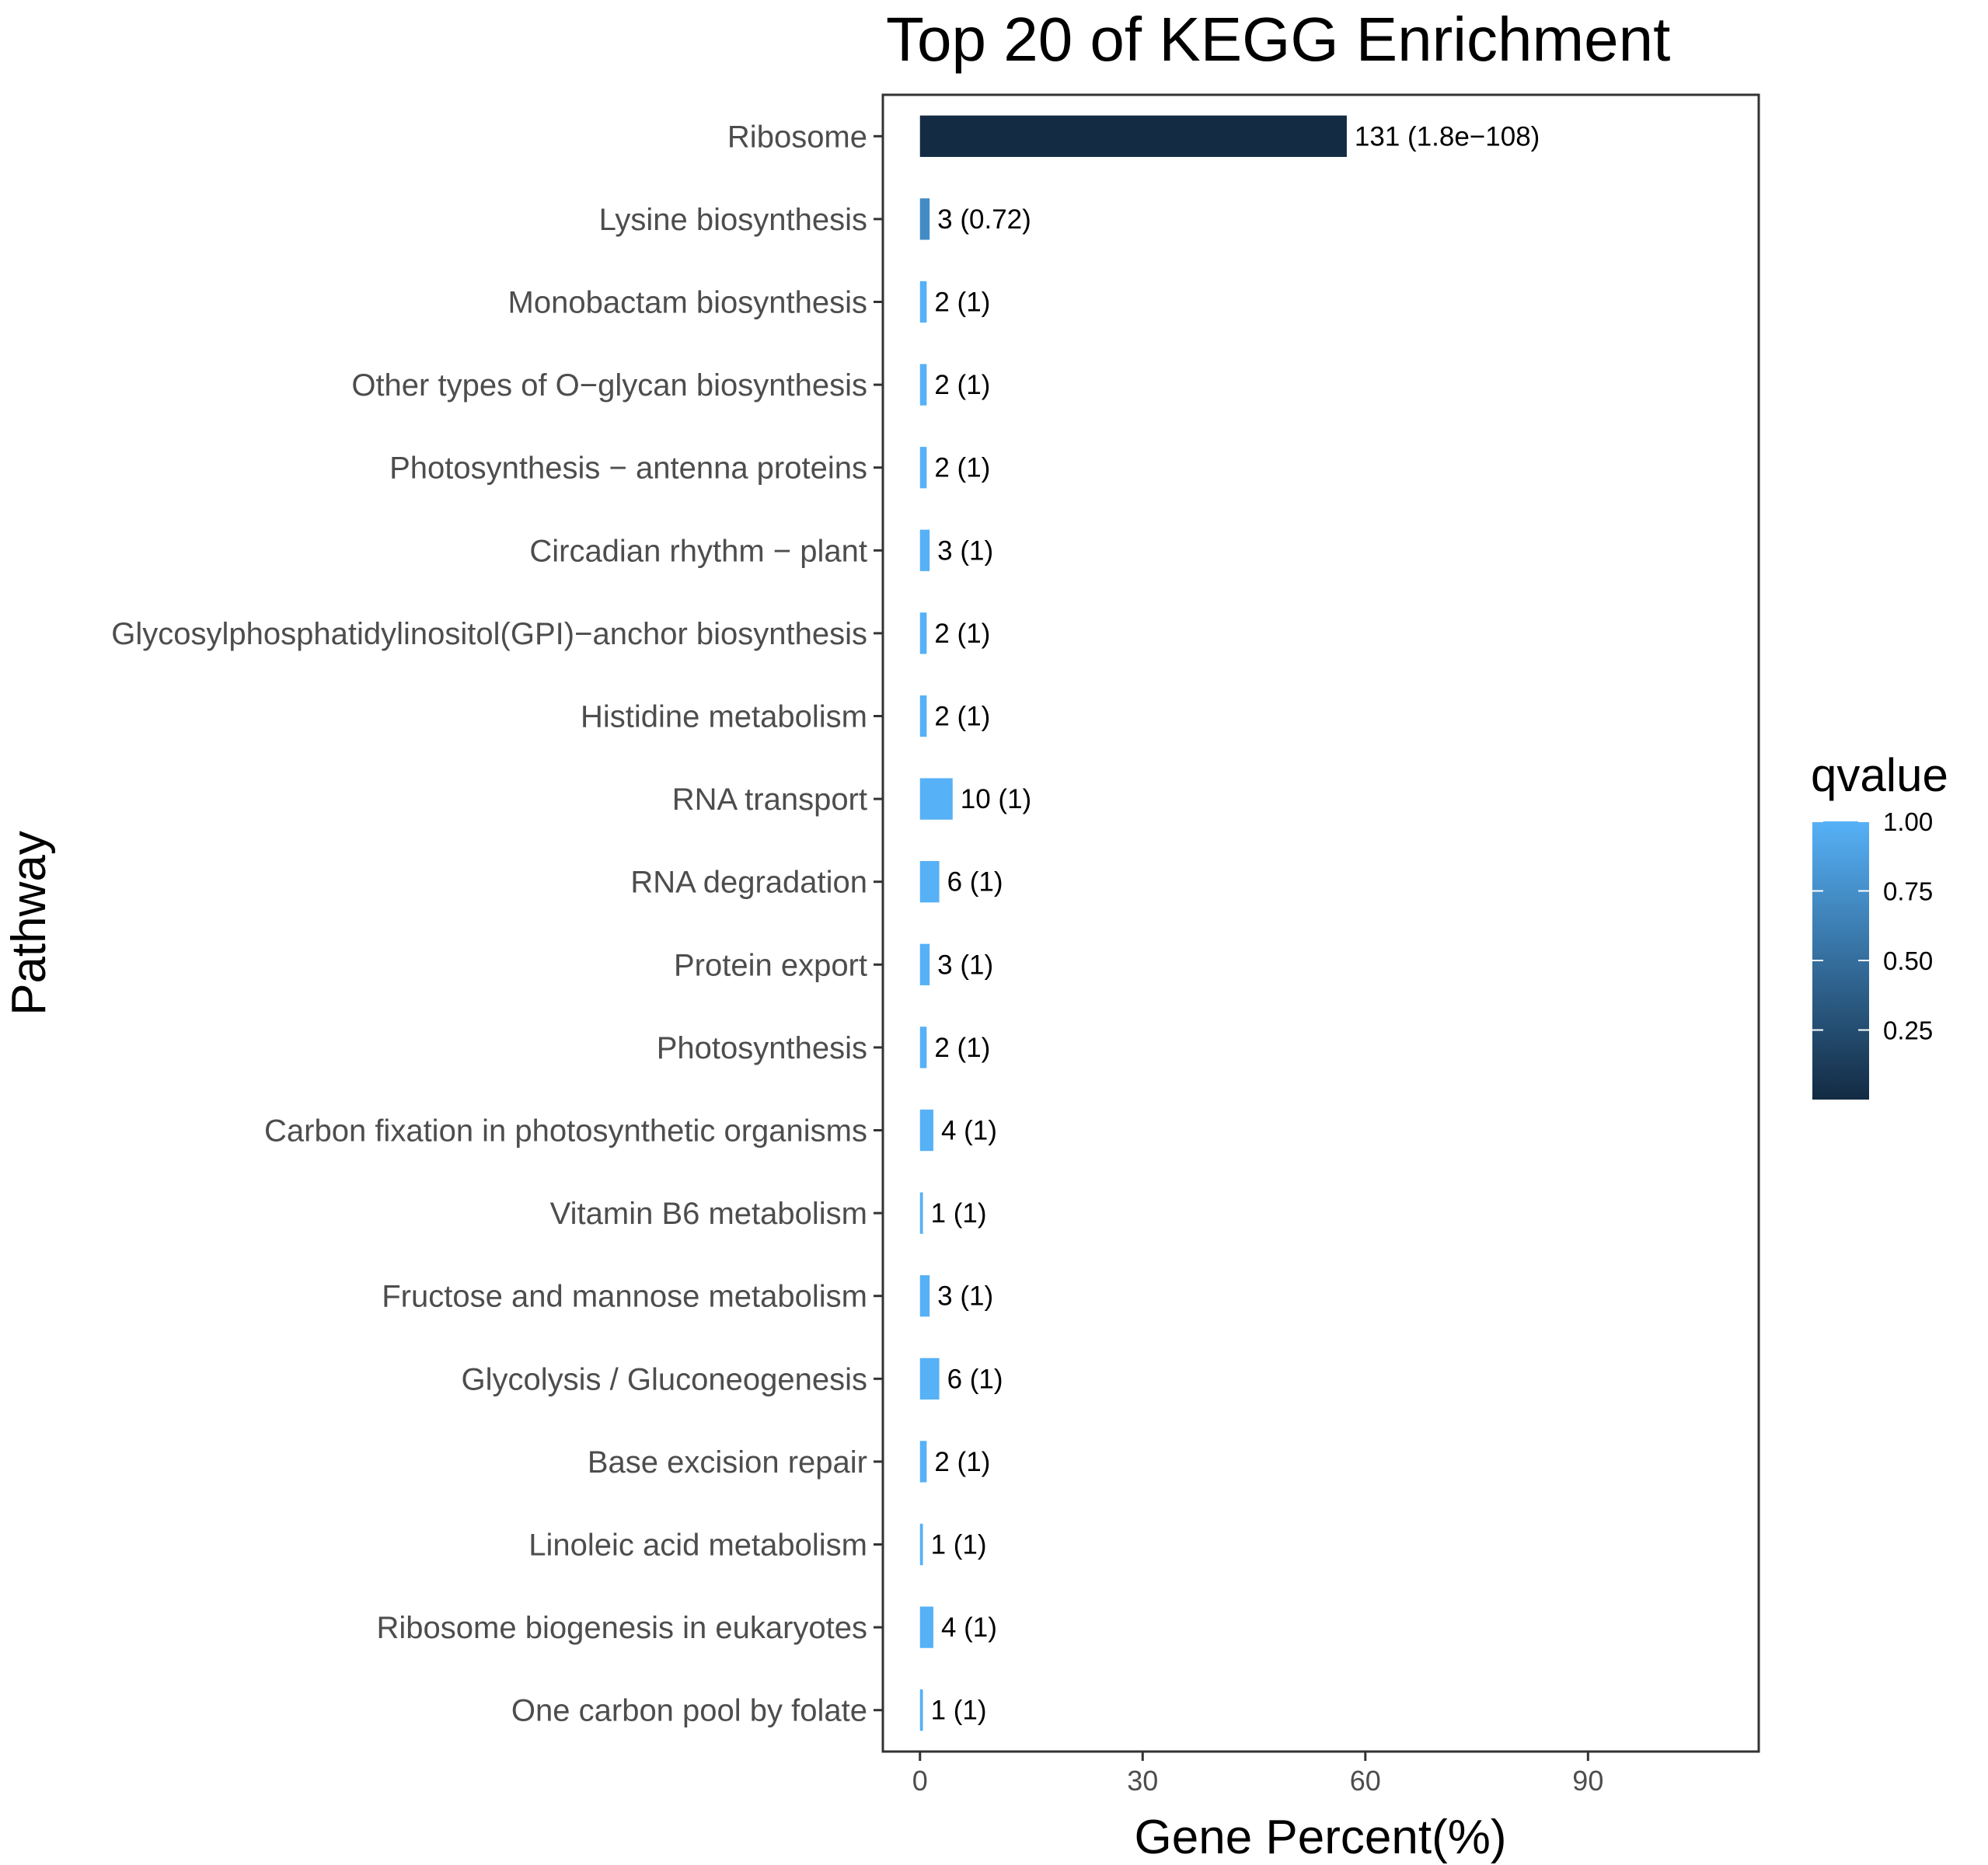 This screenshot has height=1865, width=1988. I want to click on category-label: Protein export, so click(770, 965).